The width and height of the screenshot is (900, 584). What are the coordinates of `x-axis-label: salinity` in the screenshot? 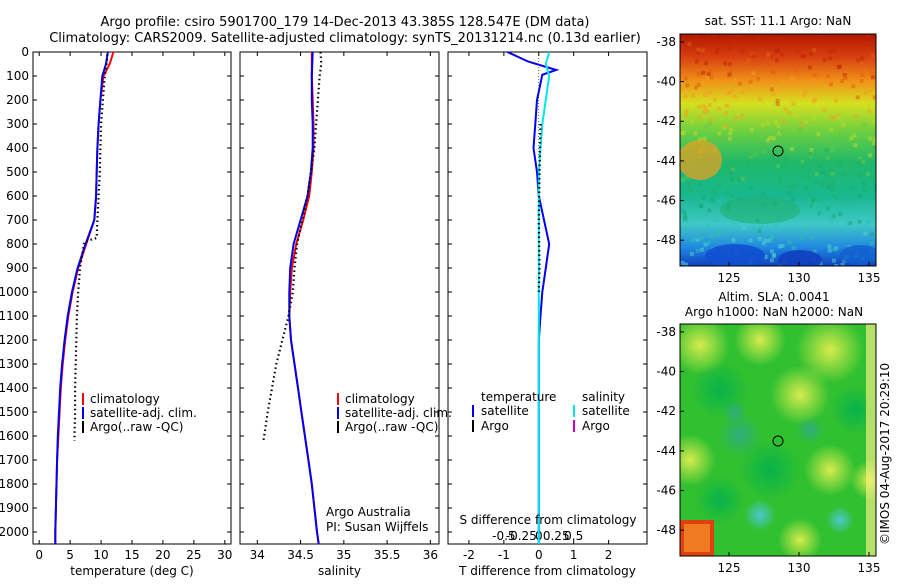 It's located at (339, 571).